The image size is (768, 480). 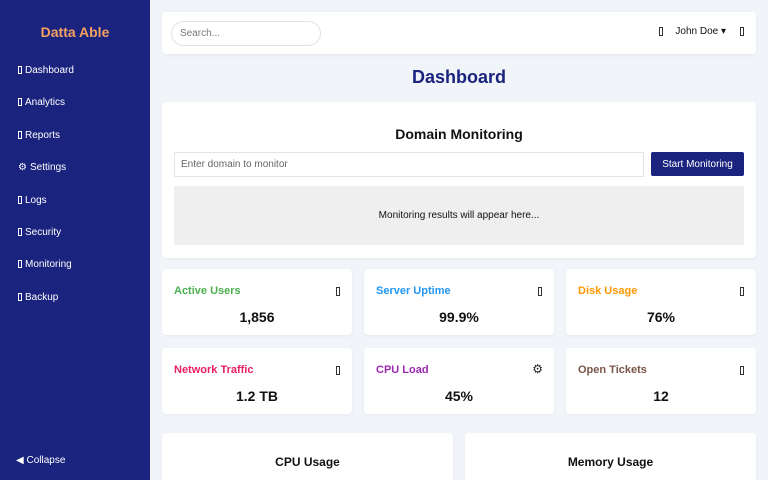 What do you see at coordinates (459, 396) in the screenshot?
I see `stat-value: 45%` at bounding box center [459, 396].